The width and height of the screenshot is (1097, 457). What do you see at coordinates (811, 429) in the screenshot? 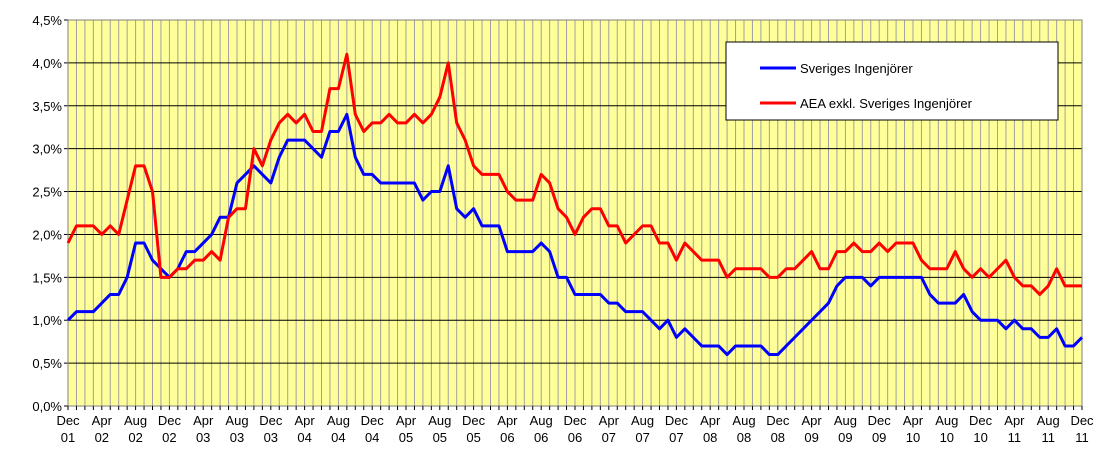
I see `x-tick-label: Apr 09` at bounding box center [811, 429].